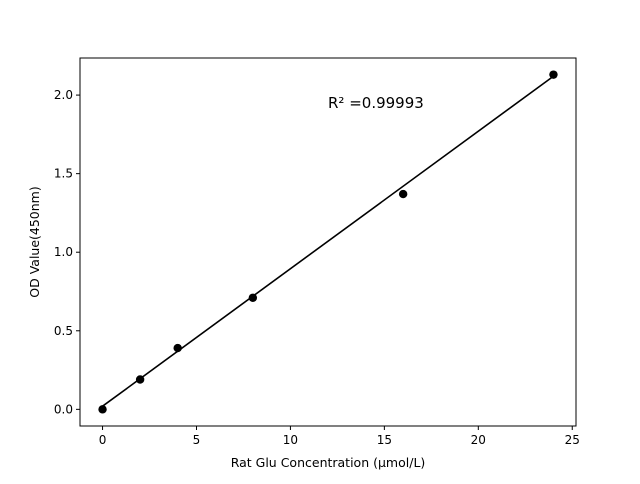 The width and height of the screenshot is (640, 484). I want to click on y-tick-label: 0.5, so click(63, 331).